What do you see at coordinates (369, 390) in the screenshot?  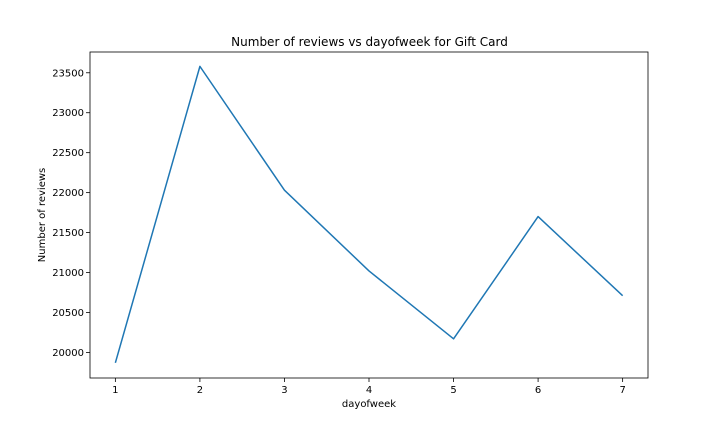 I see `x-tick-label: 4` at bounding box center [369, 390].